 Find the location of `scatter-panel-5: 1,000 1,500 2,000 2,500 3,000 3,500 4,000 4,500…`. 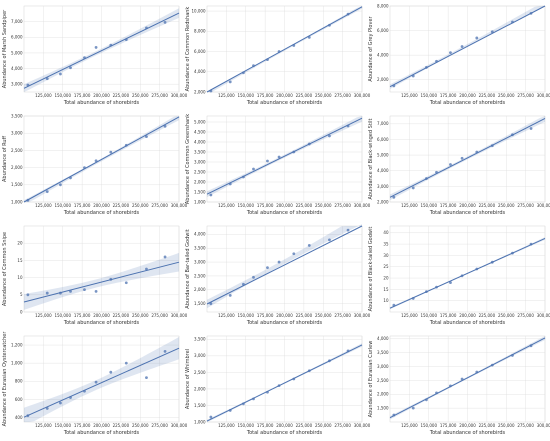

scatter-panel-5: 1,000 1,500 2,000 2,500 3,000 3,500 4,000 4,500… is located at coordinates (278, 165).